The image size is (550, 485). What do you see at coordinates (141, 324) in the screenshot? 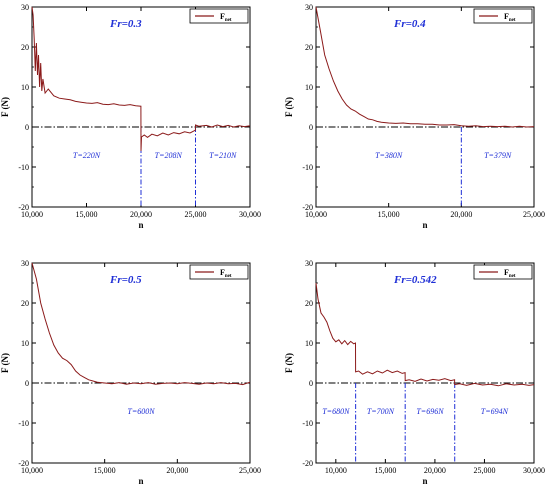
I see `chart-3-series-line` at bounding box center [141, 324].